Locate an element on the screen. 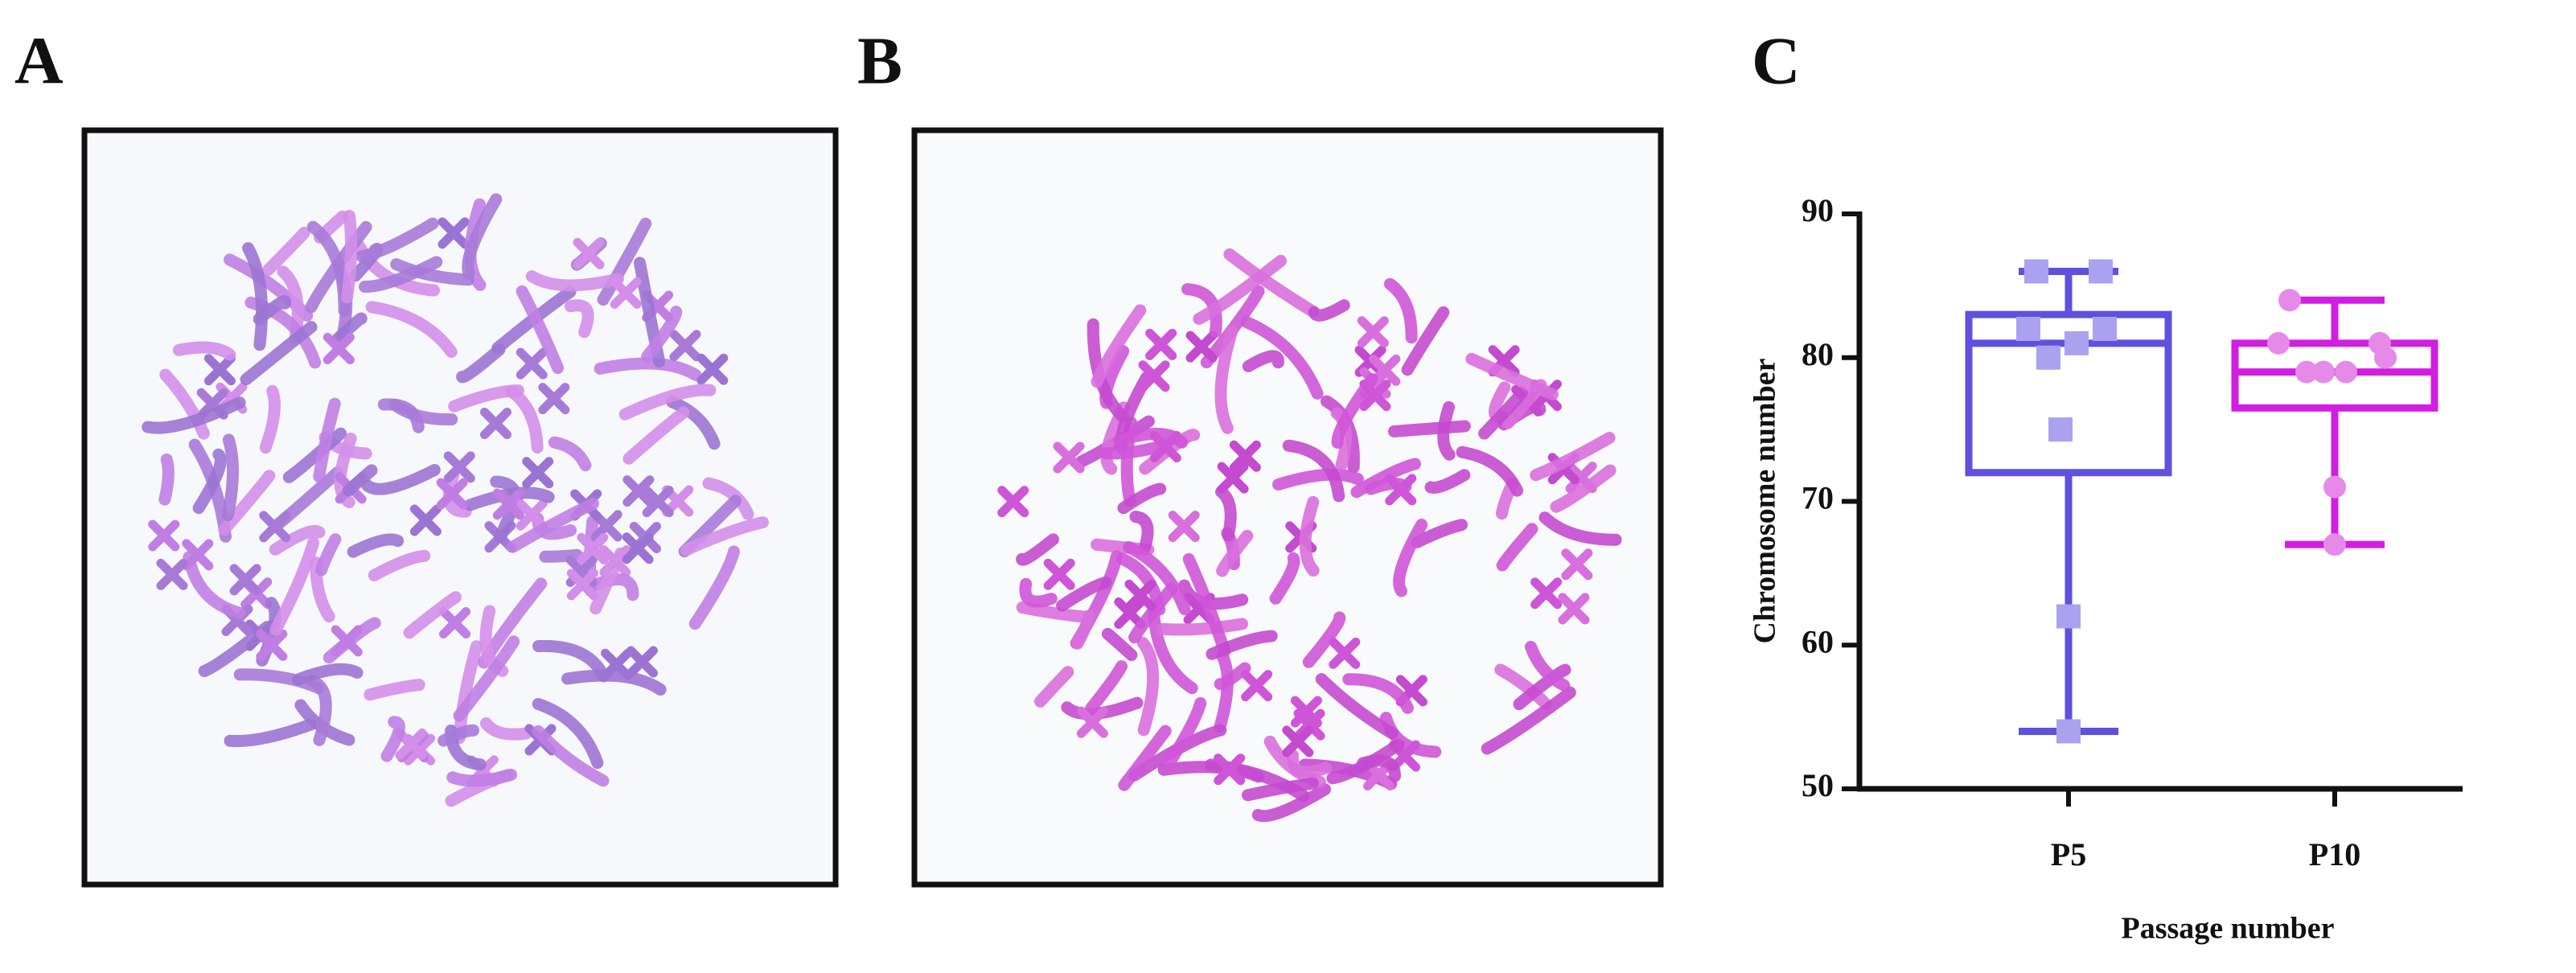 The height and width of the screenshot is (973, 2576). box-group is located at coordinates (2334, 422).